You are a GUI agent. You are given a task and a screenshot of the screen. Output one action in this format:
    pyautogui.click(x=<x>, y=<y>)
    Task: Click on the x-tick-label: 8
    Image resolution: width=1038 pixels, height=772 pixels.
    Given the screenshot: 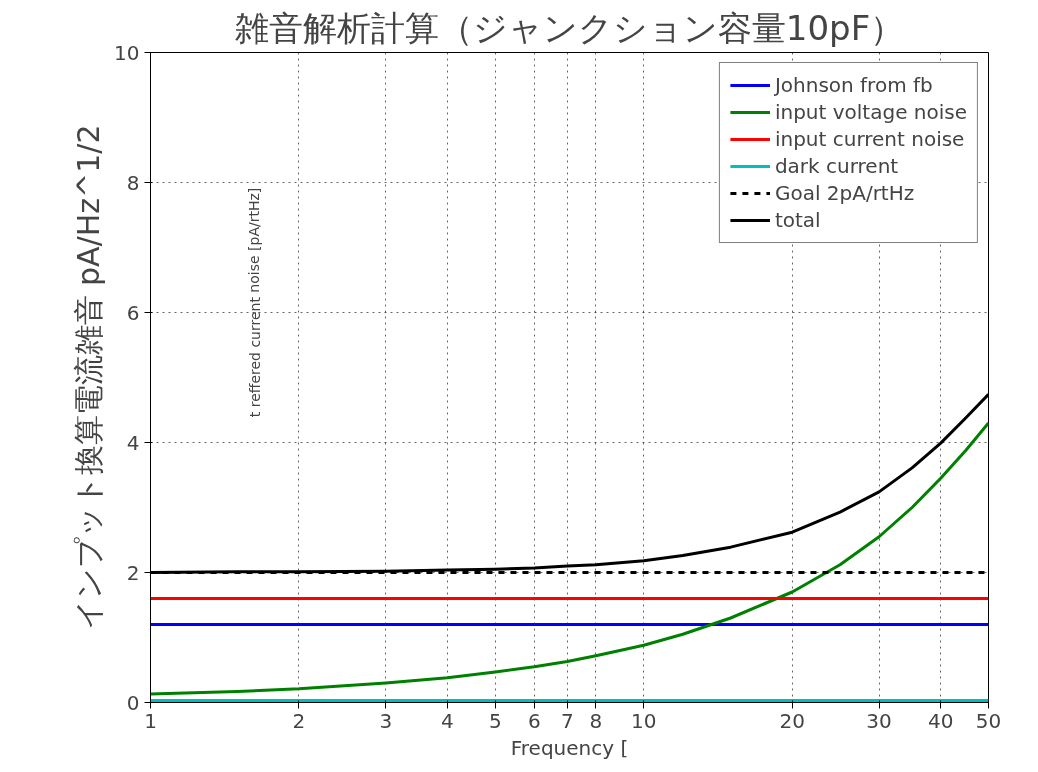 What is the action you would take?
    pyautogui.click(x=596, y=720)
    